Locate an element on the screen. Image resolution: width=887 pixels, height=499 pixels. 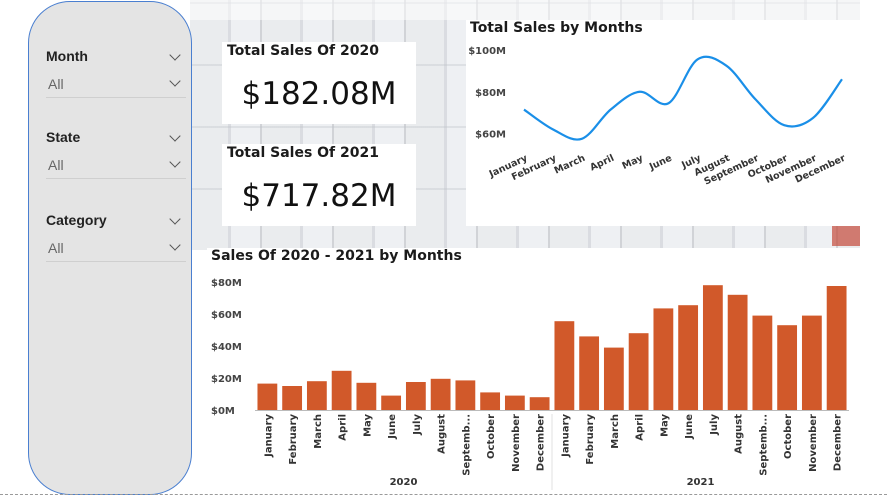
kpi-card-2020: Total Sales Of 2020 $182.08M is located at coordinates (319, 83).